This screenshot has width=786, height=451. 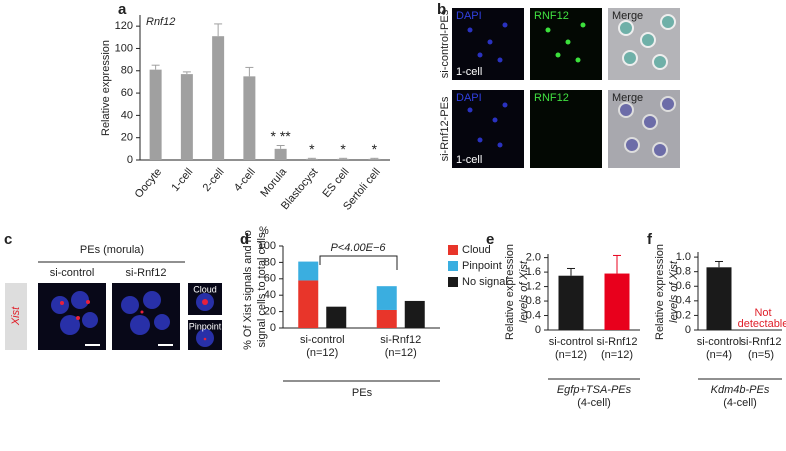 What do you see at coordinates (476, 250) in the screenshot?
I see `legend-label: Cloud` at bounding box center [476, 250].